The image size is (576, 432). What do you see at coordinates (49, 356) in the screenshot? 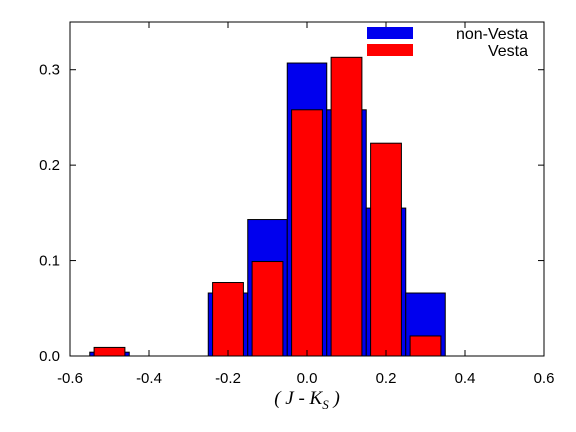
I see `y-tick-label: 0.0` at bounding box center [49, 356].